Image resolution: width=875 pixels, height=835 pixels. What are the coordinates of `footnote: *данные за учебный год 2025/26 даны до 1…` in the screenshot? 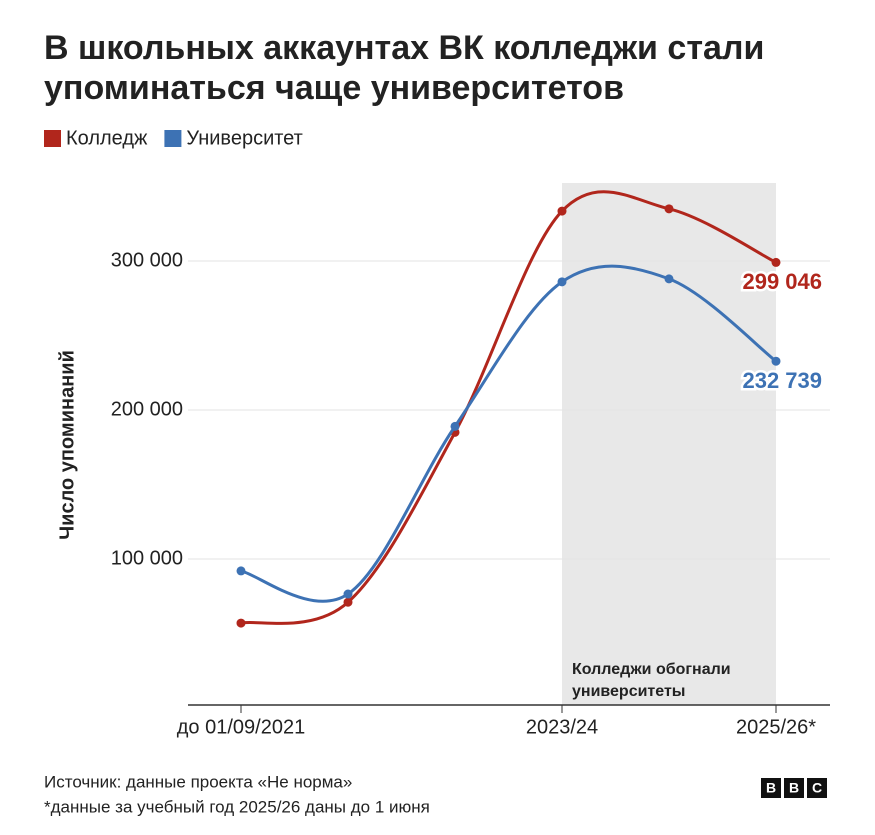 It's located at (237, 806).